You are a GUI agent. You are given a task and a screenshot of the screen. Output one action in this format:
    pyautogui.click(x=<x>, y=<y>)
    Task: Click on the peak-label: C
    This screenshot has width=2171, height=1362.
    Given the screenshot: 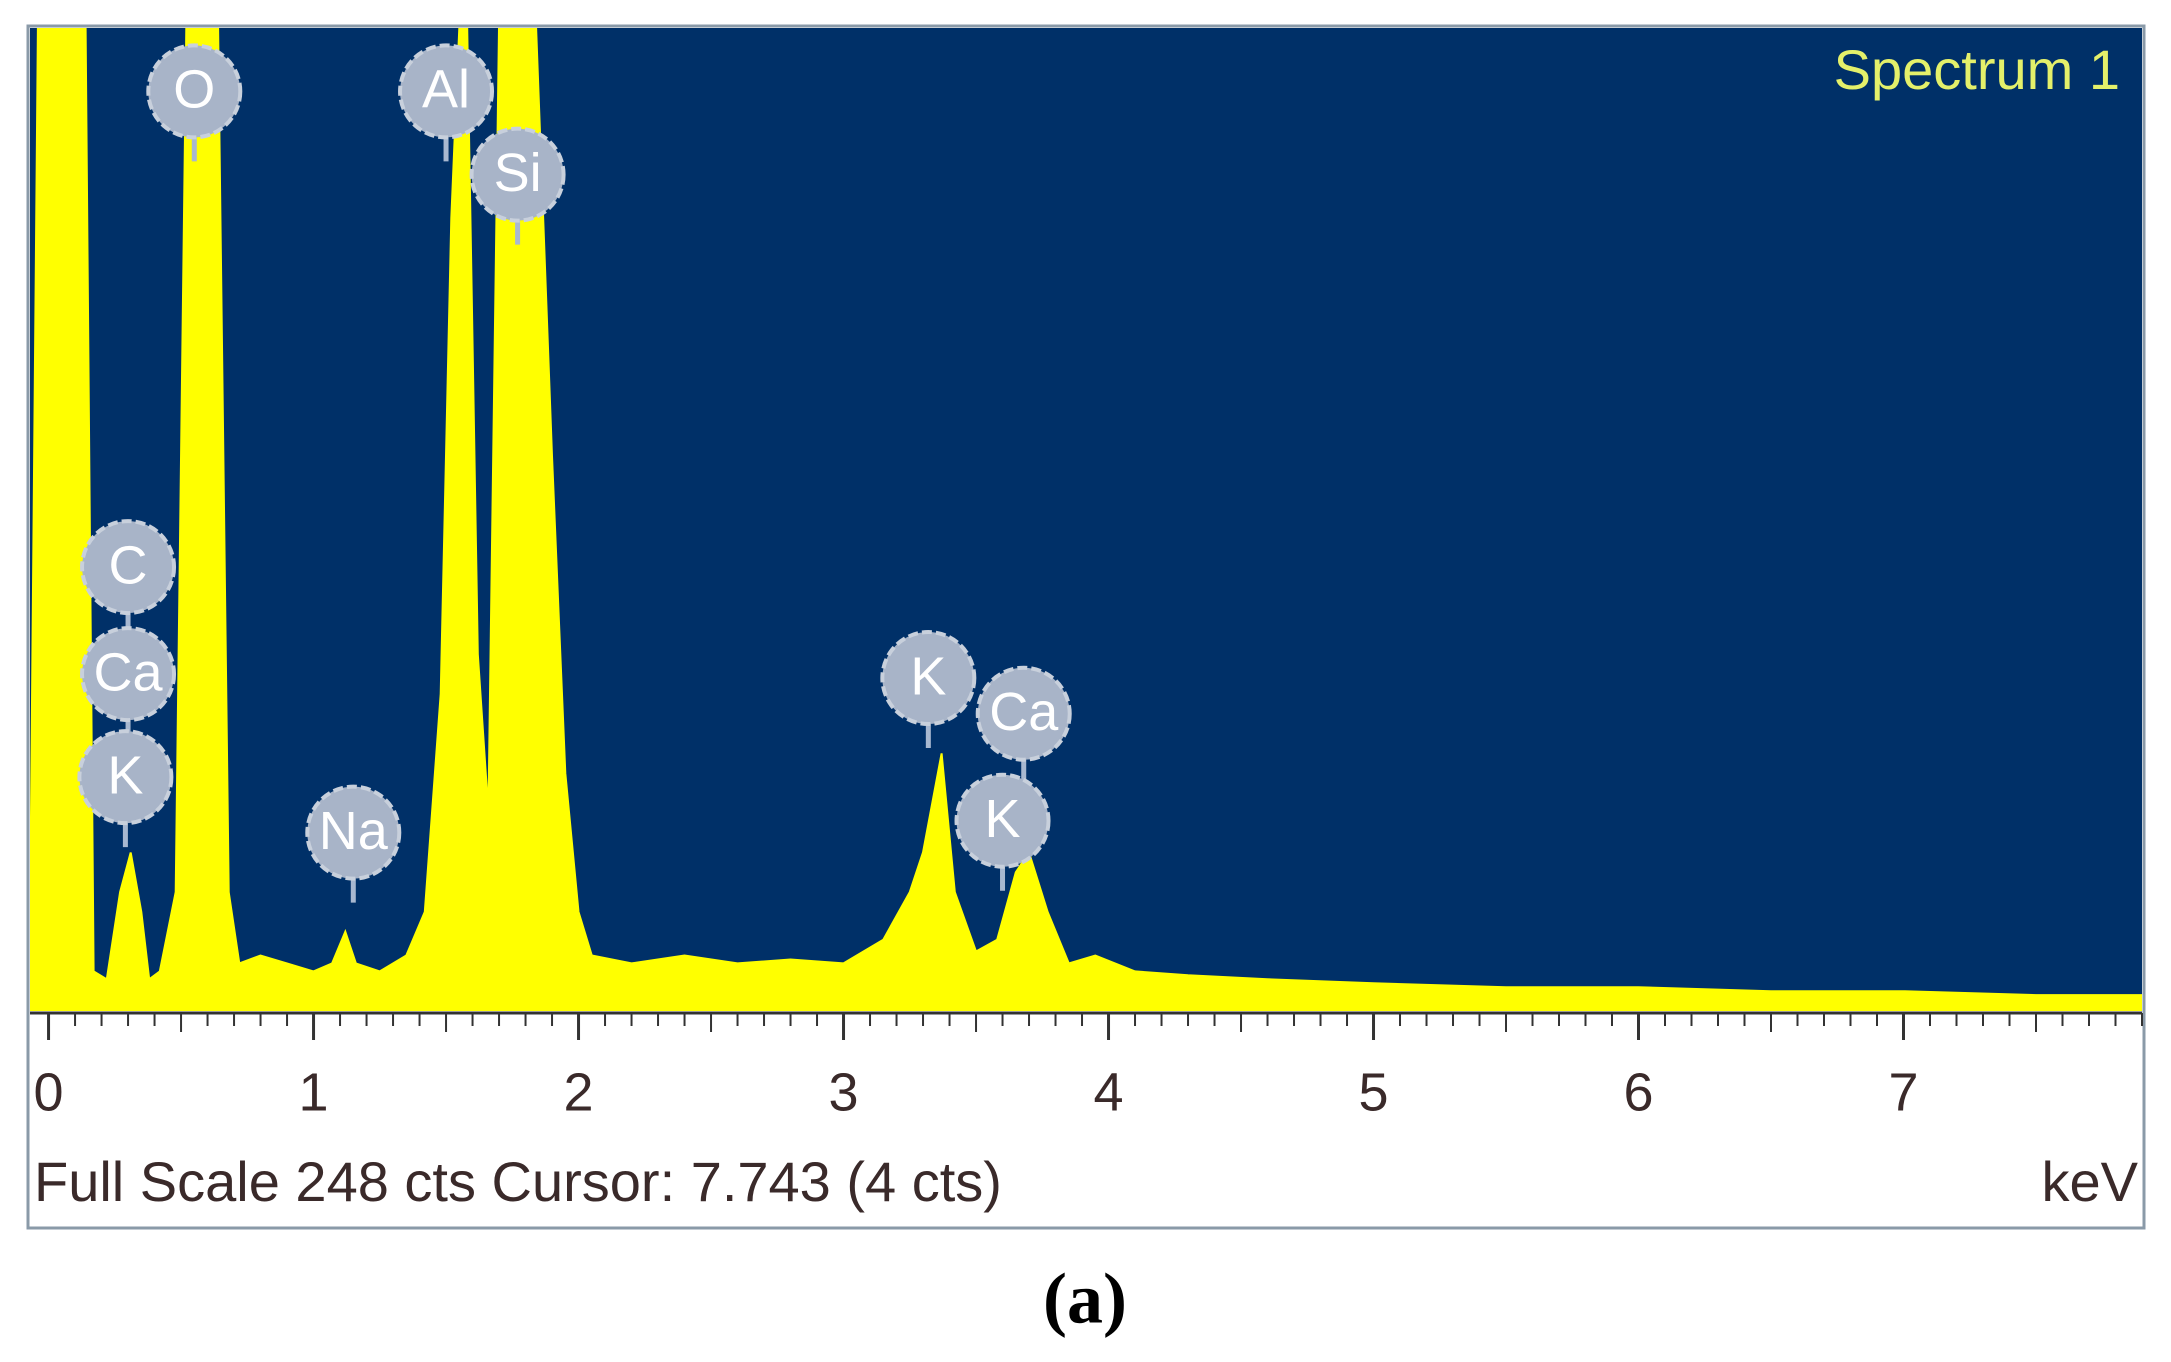 What is the action you would take?
    pyautogui.click(x=128, y=578)
    